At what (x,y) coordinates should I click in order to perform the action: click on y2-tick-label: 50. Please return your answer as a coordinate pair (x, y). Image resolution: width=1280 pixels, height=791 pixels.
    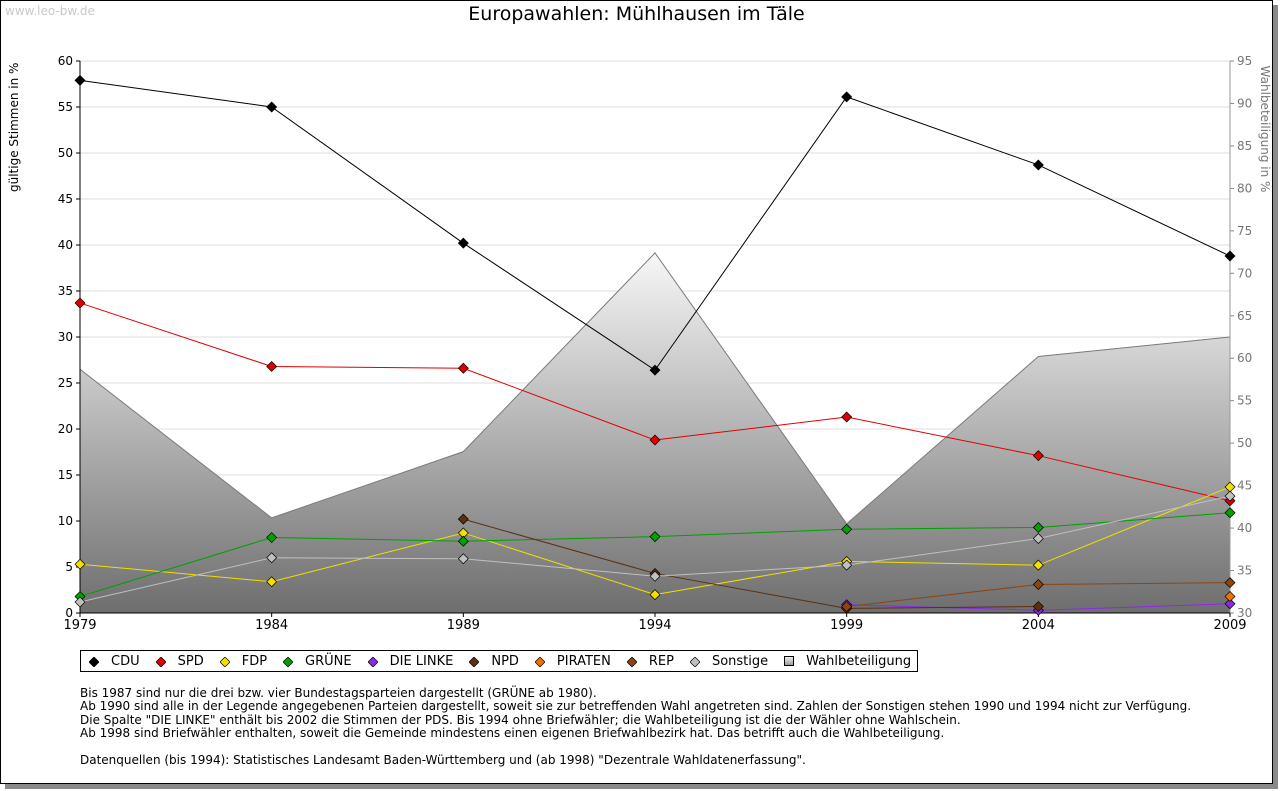
    Looking at the image, I should click on (1244, 443).